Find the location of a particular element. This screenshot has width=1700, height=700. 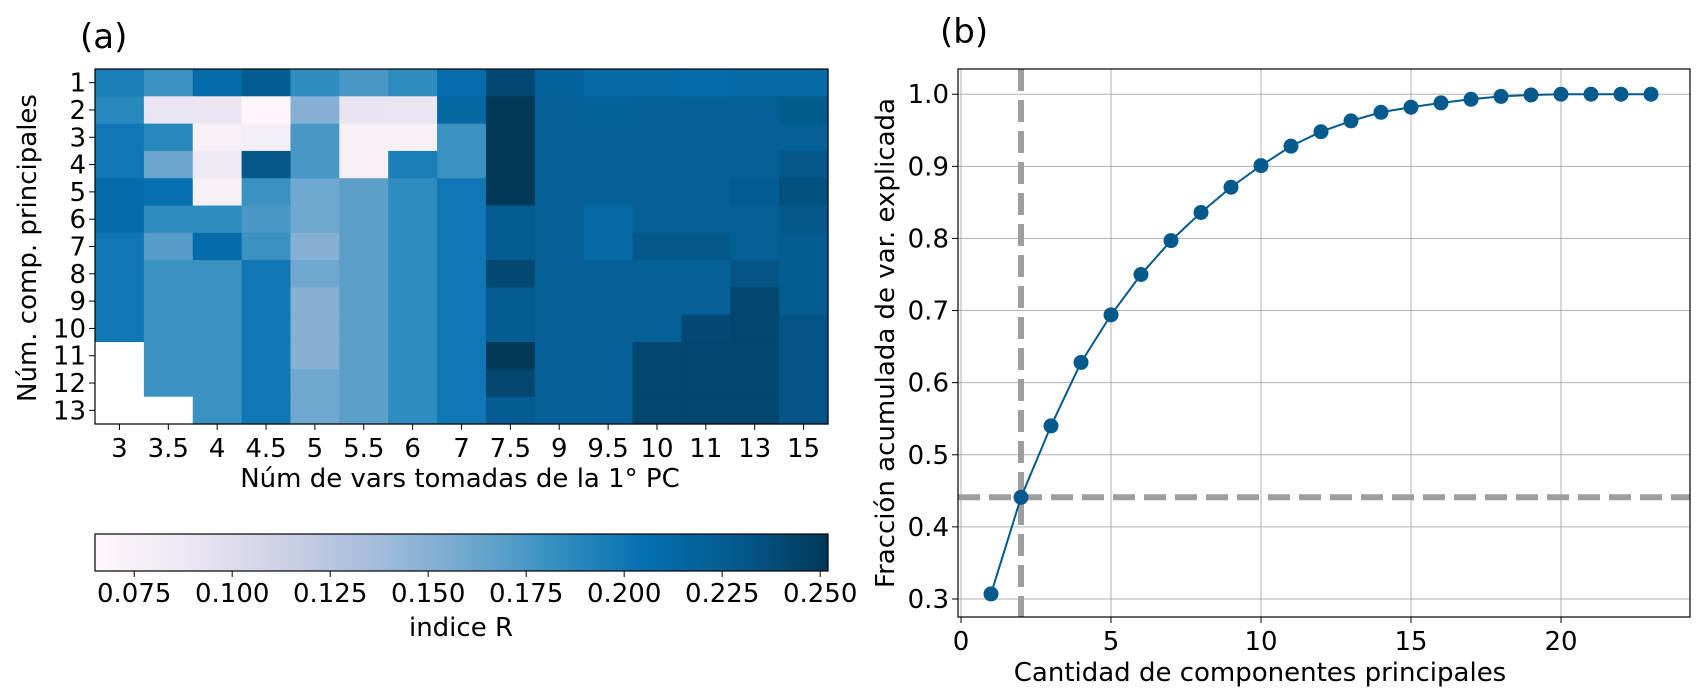

heatmap-y-tick-label: 10 is located at coordinates (69, 329).